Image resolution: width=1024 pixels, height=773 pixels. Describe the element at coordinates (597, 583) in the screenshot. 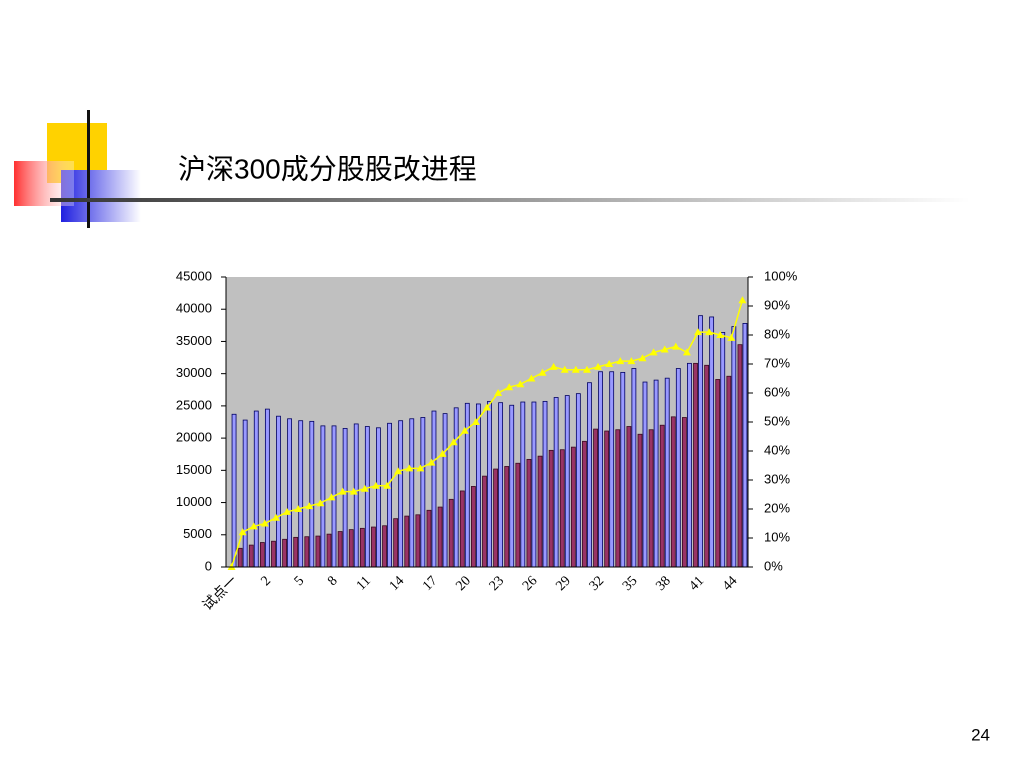

I see `x-tick-label: 32` at that location.